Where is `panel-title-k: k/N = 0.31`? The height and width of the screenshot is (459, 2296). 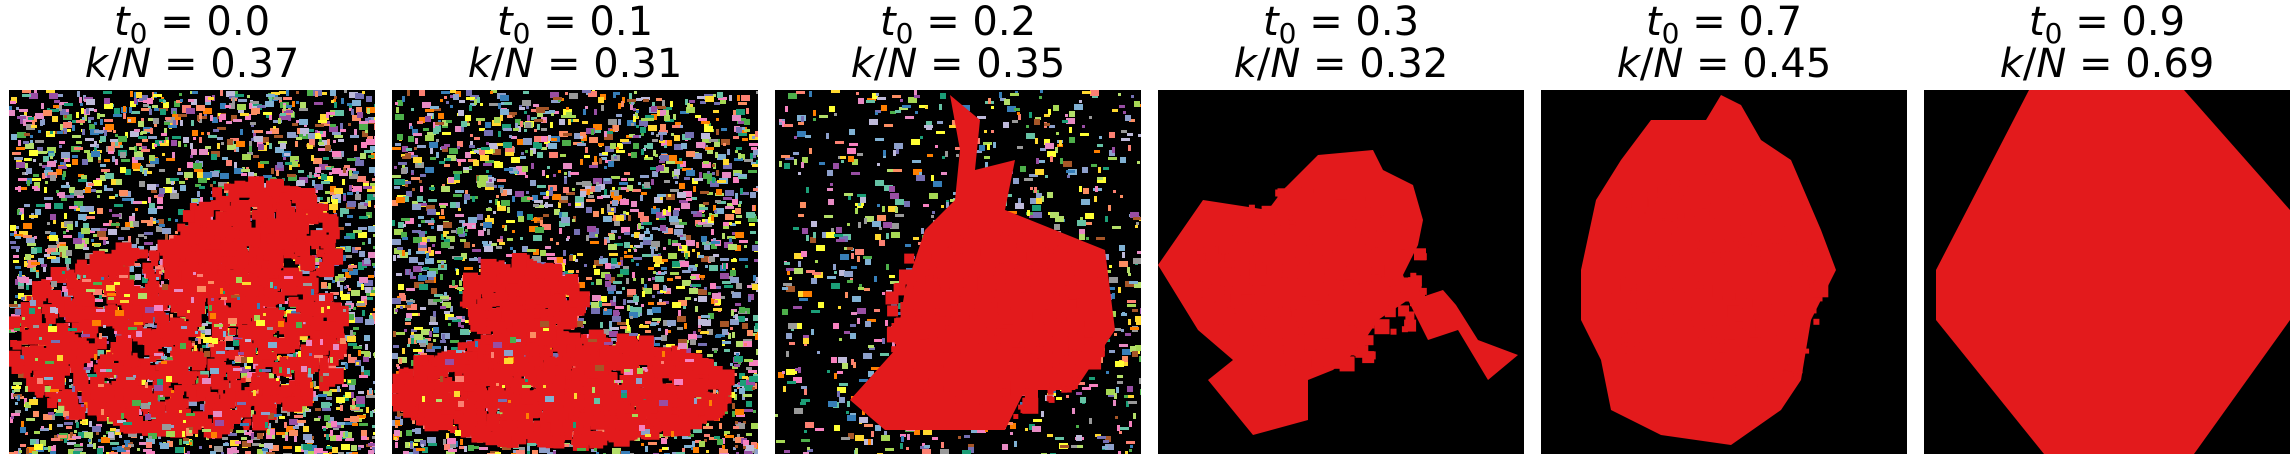 panel-title-k: k/N = 0.31 is located at coordinates (575, 64).